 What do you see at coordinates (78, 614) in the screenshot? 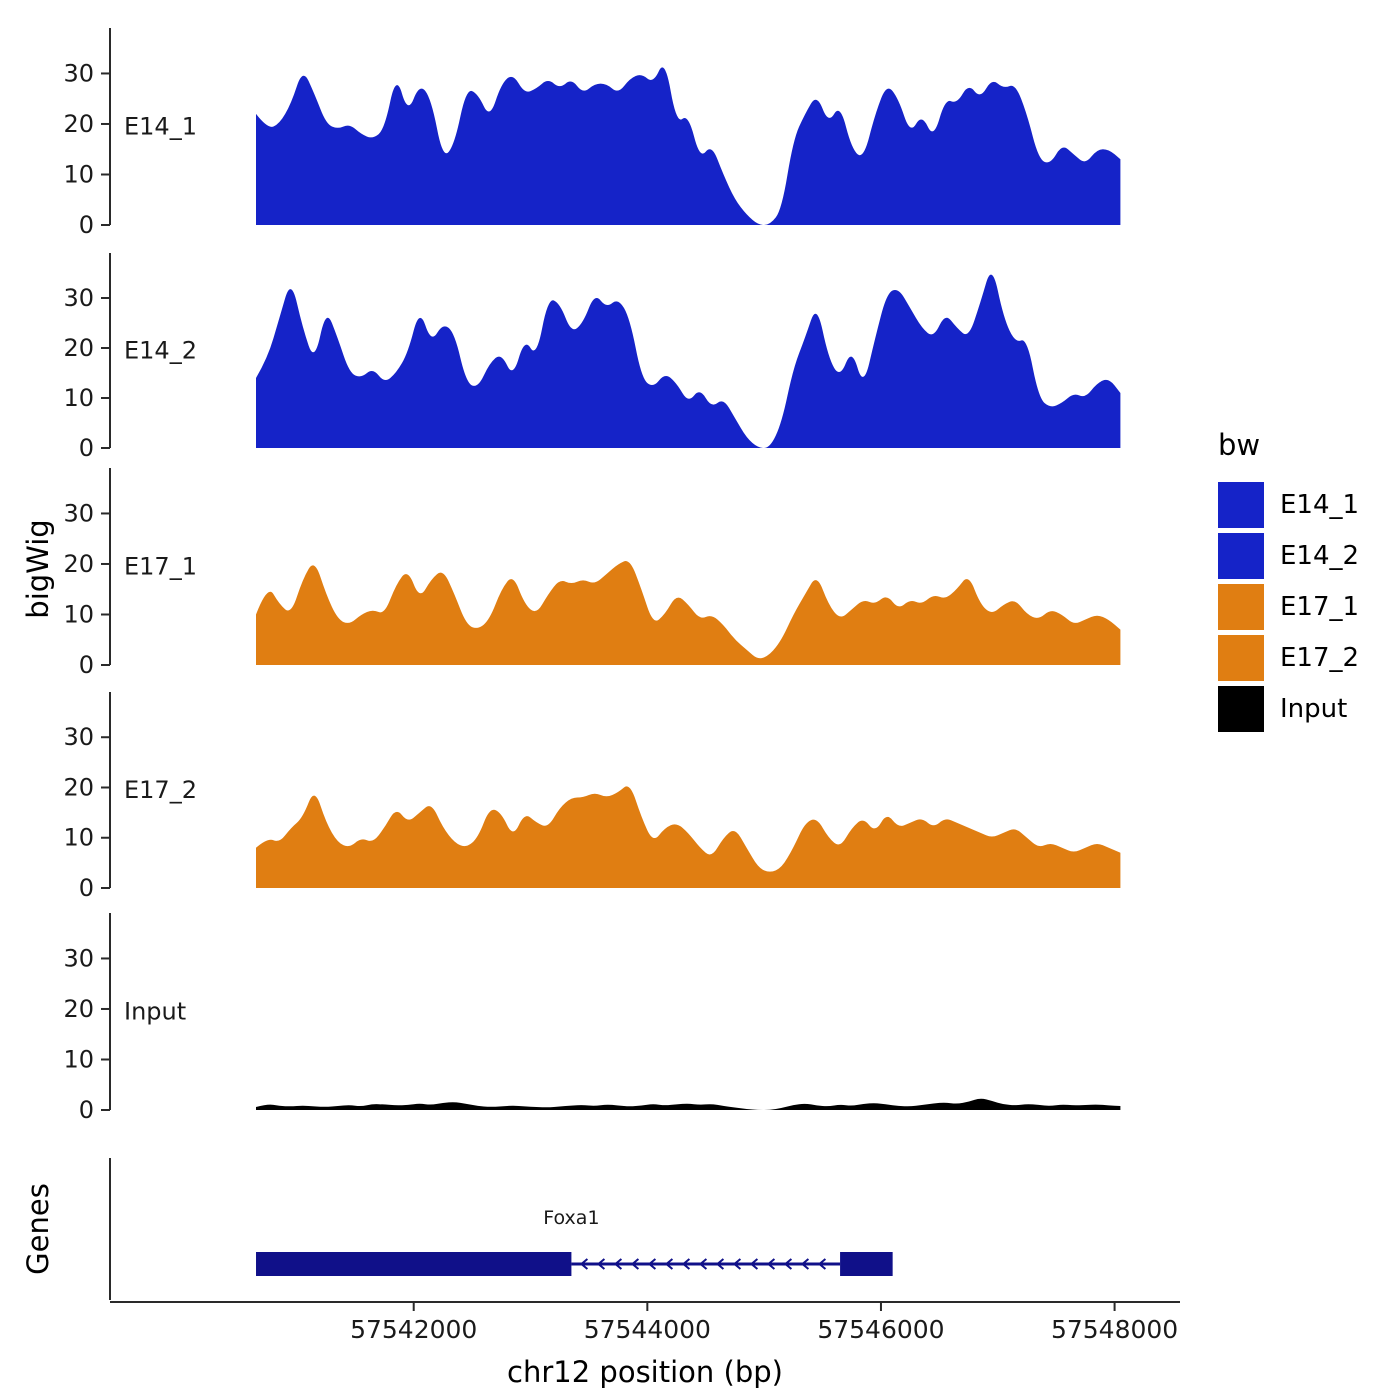
I see `y-tick-label-E17_1-10: 10` at bounding box center [78, 614].